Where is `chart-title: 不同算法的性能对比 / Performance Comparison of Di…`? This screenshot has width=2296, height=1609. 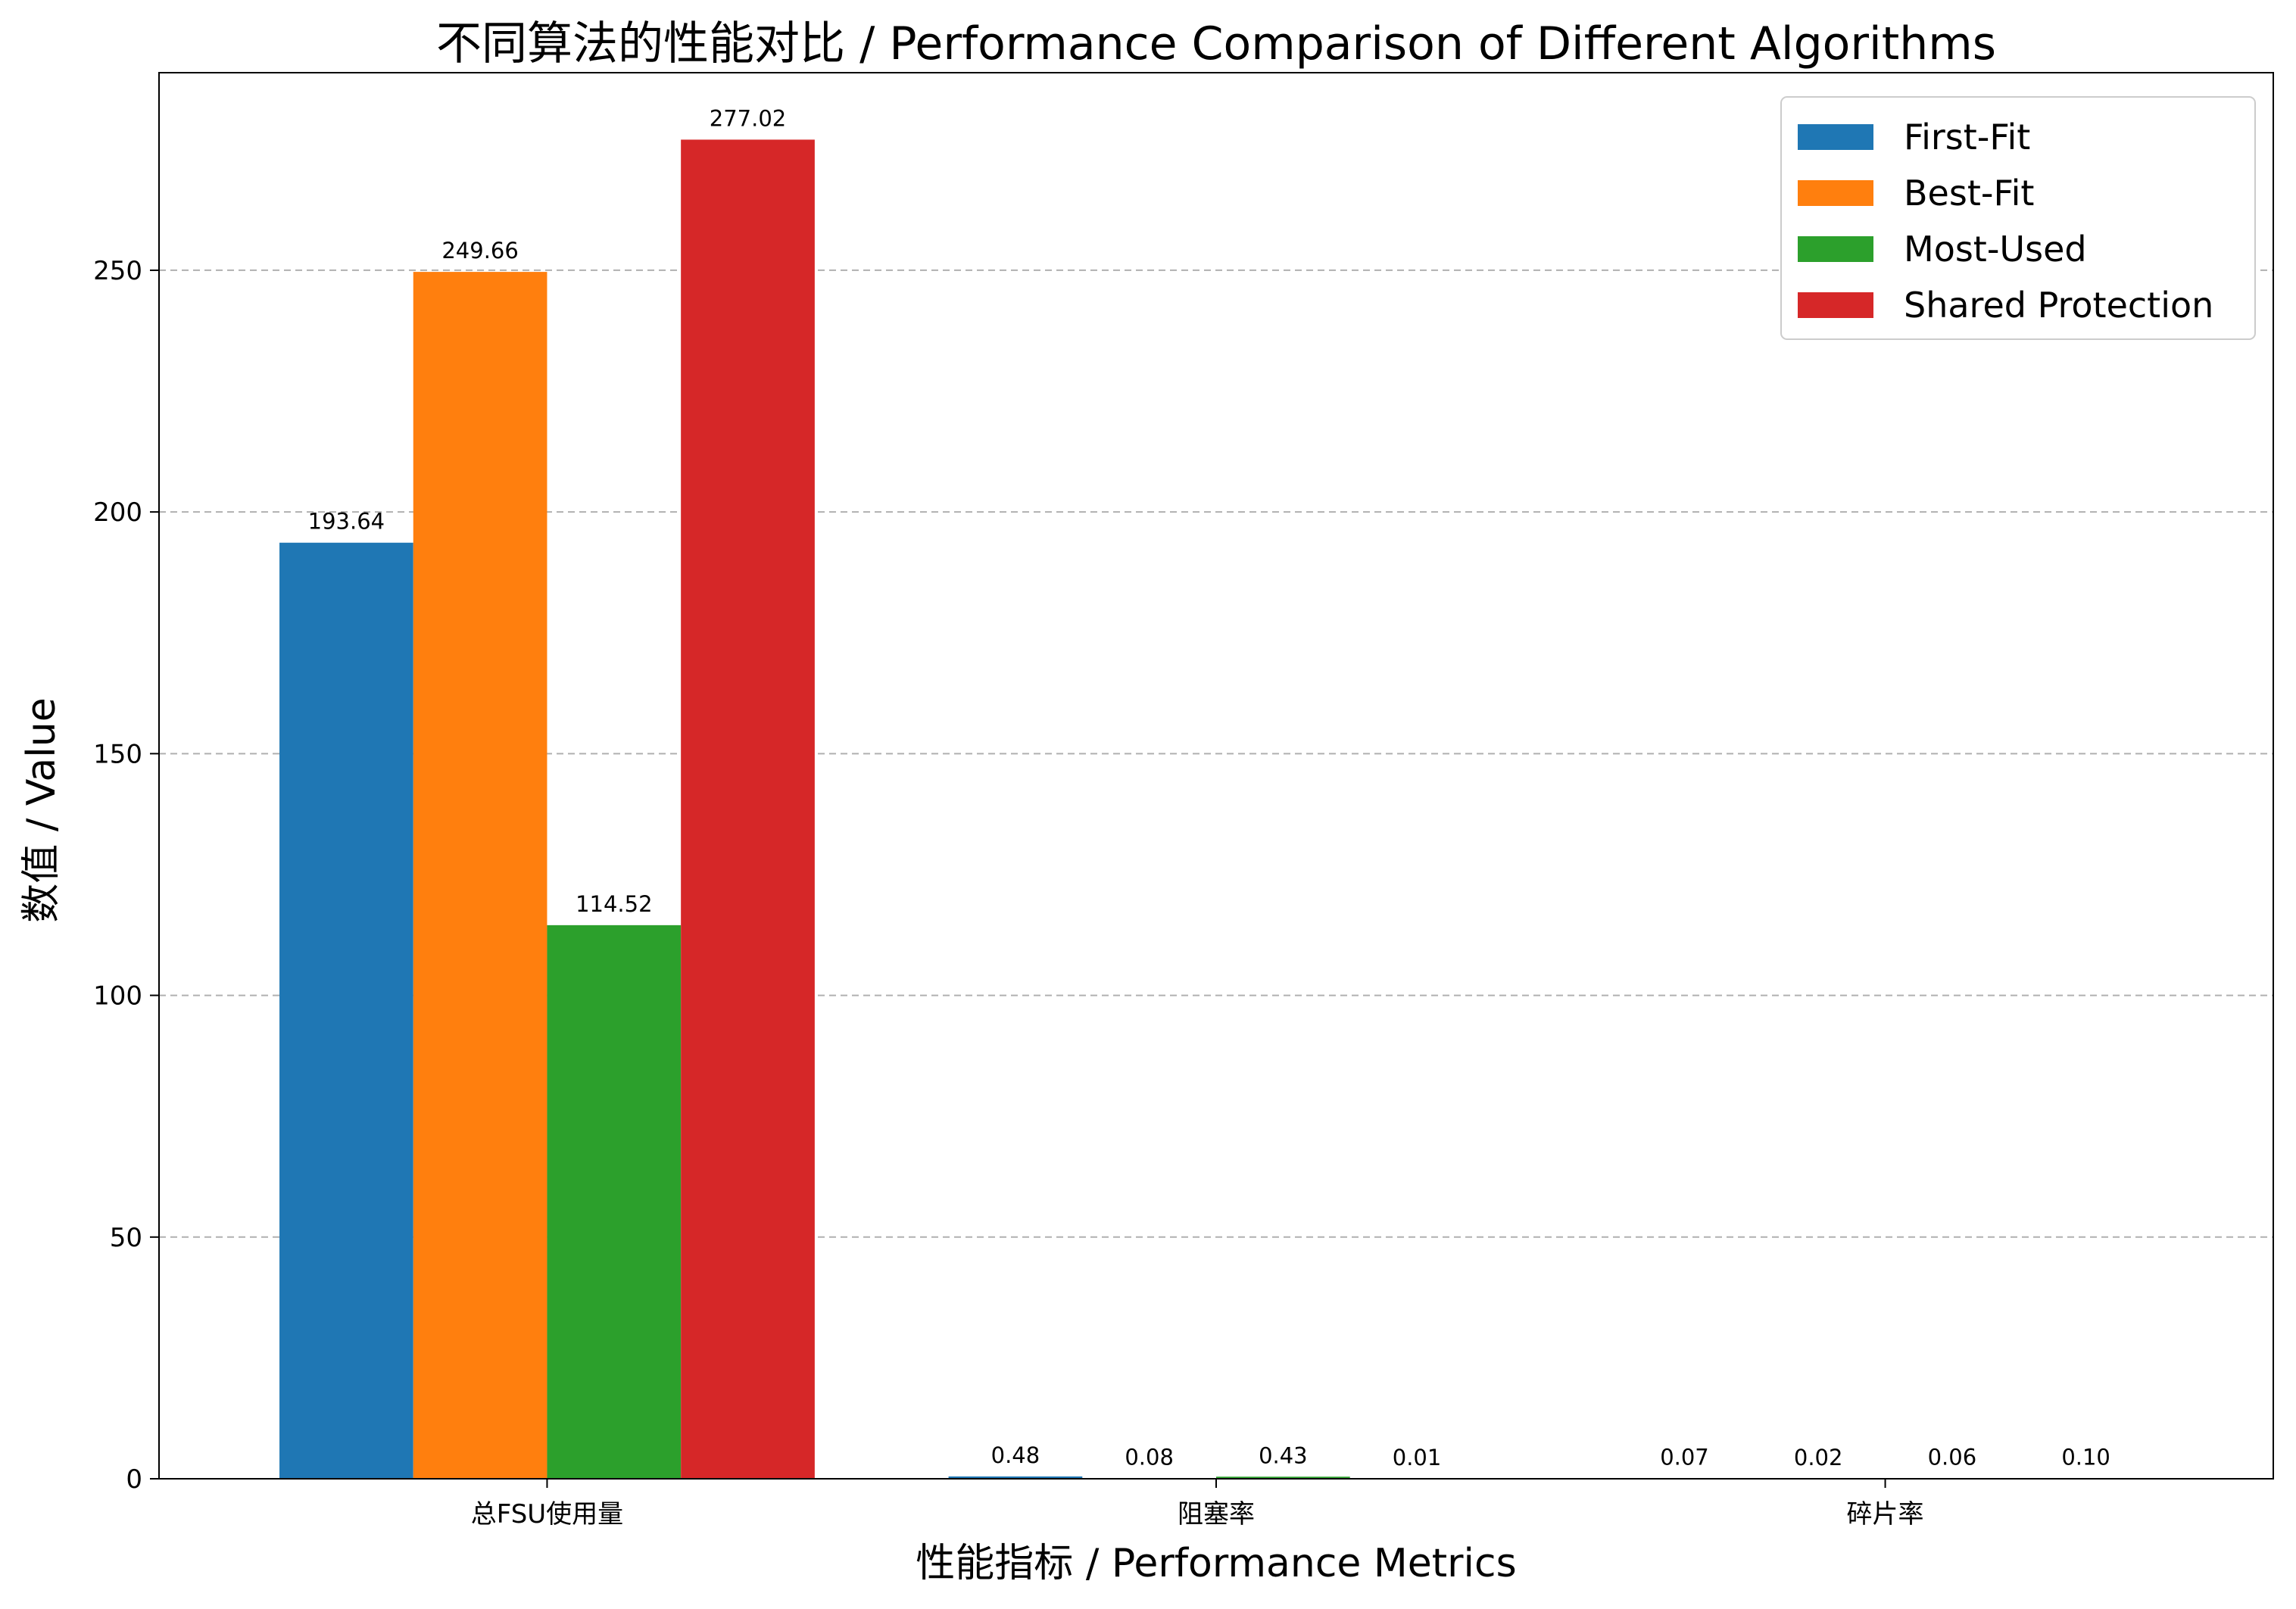
chart-title: 不同算法的性能对比 / Performance Comparison of Di… is located at coordinates (1216, 43).